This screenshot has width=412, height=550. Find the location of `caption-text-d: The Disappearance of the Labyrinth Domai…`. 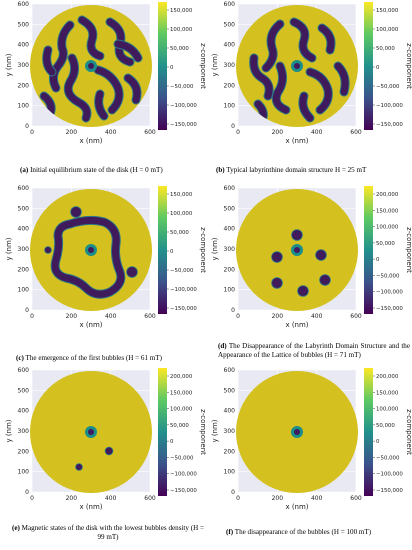

caption-text-d: The Disappearance of the Labyrinth Domai… is located at coordinates (314, 350).